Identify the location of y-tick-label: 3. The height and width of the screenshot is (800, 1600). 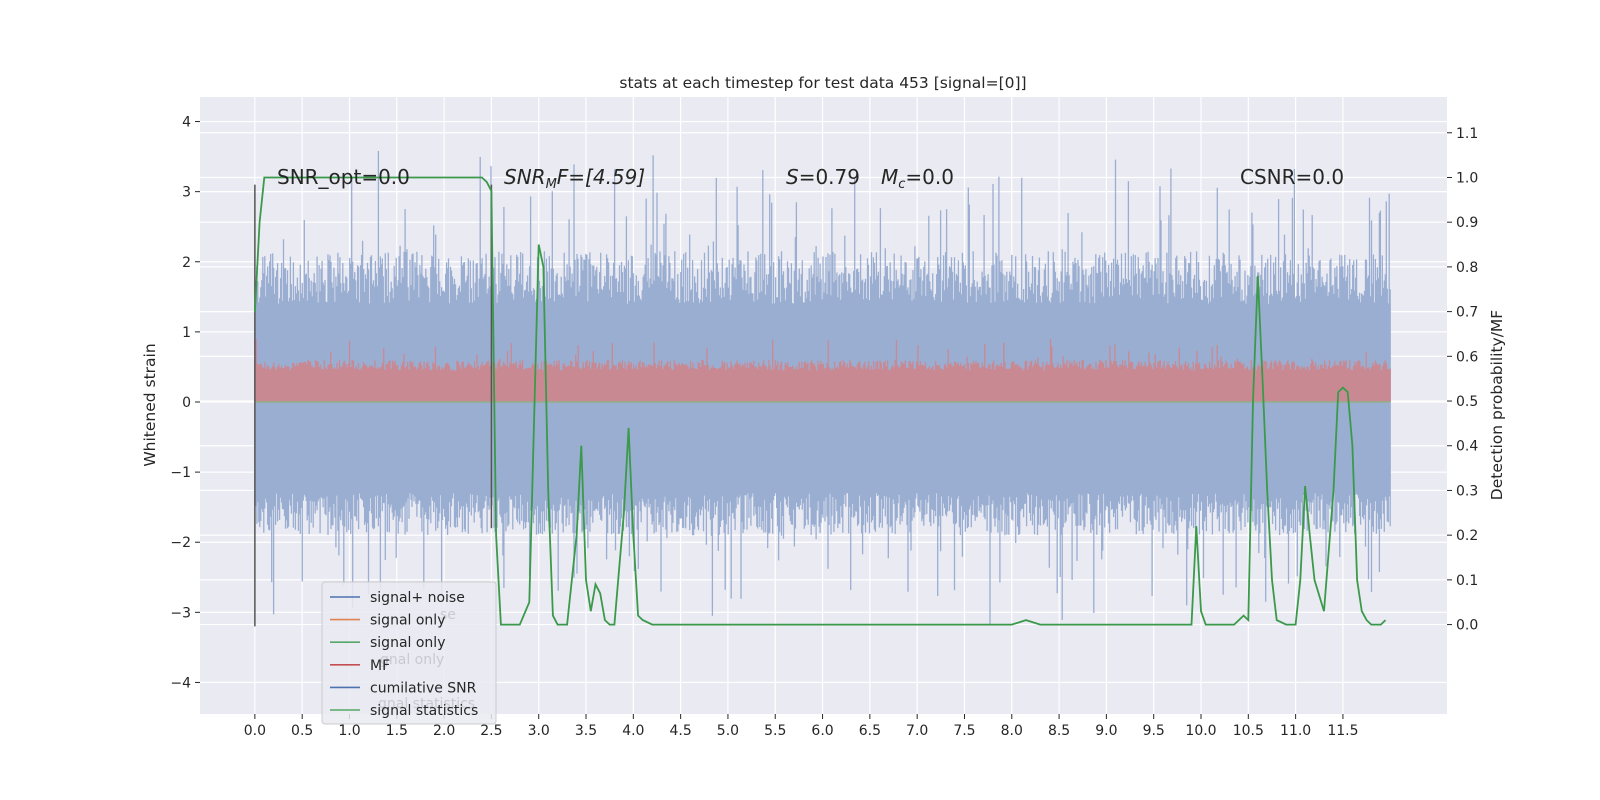
(186, 193).